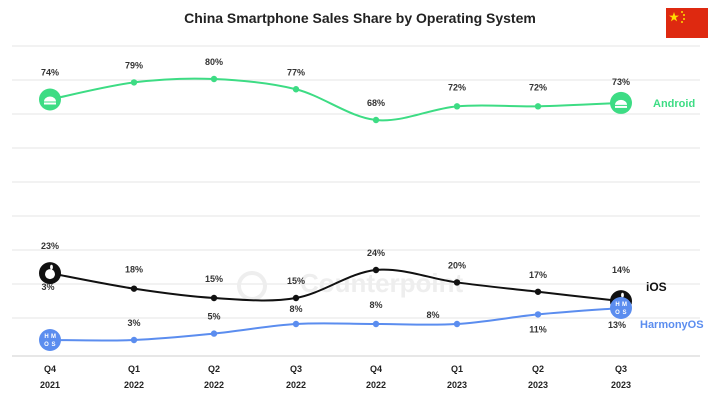  What do you see at coordinates (296, 72) in the screenshot?
I see `android-data-label: 77%` at bounding box center [296, 72].